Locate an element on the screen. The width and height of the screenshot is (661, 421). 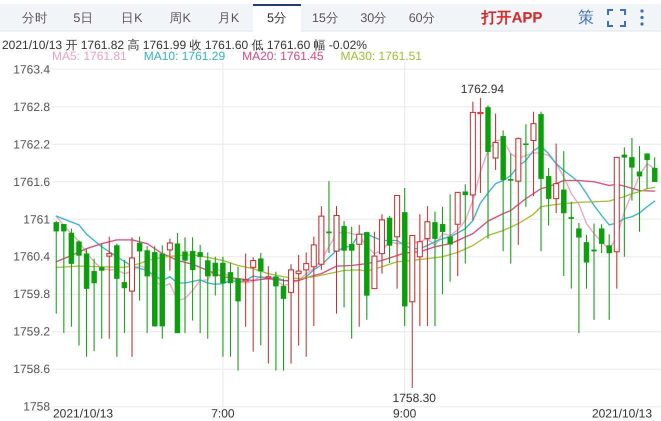
y-tick-label: 1758.6 is located at coordinates (31, 369).